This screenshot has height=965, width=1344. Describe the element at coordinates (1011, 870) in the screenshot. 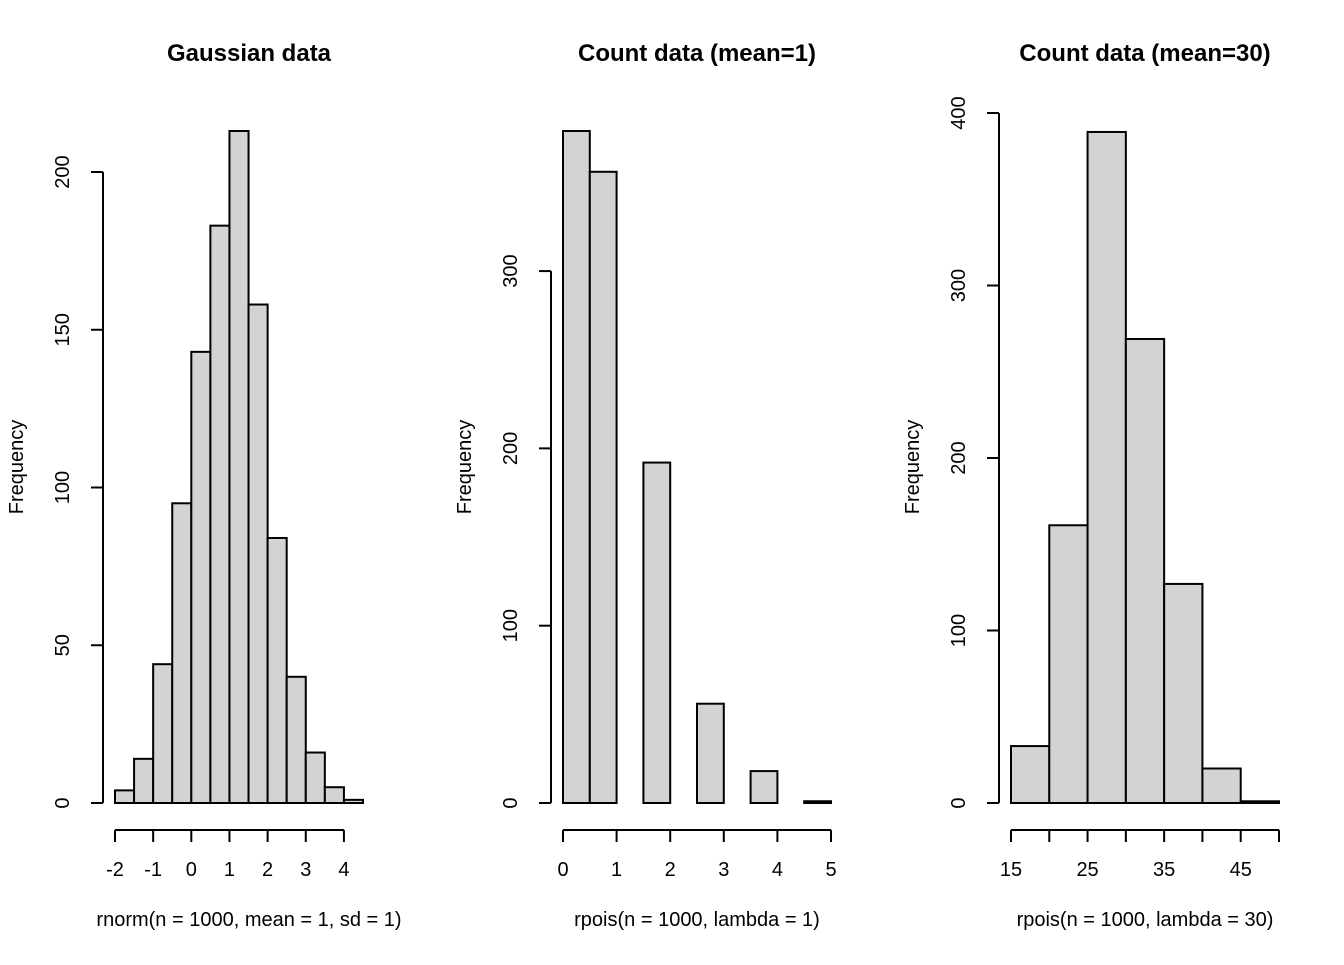

I see `x-tick-label: 15` at that location.